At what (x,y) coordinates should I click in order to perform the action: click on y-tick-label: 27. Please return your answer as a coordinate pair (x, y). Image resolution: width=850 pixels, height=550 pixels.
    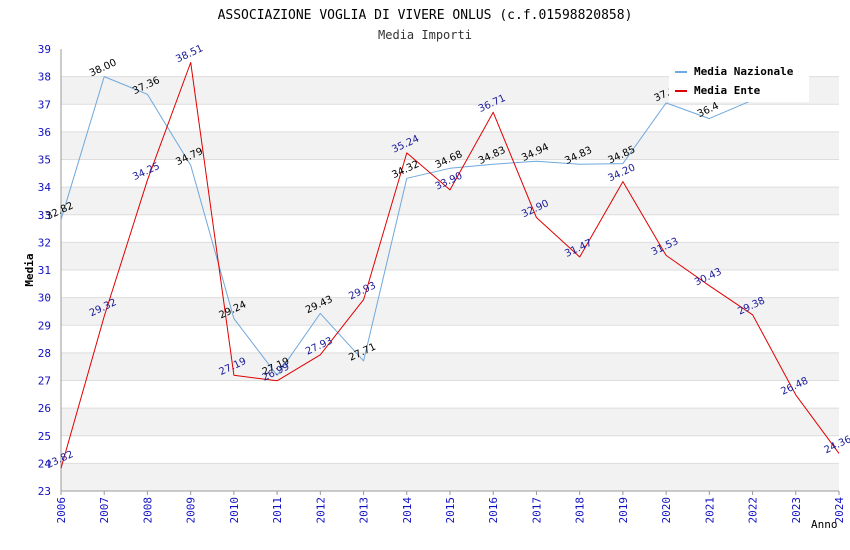
    Looking at the image, I should click on (44, 381).